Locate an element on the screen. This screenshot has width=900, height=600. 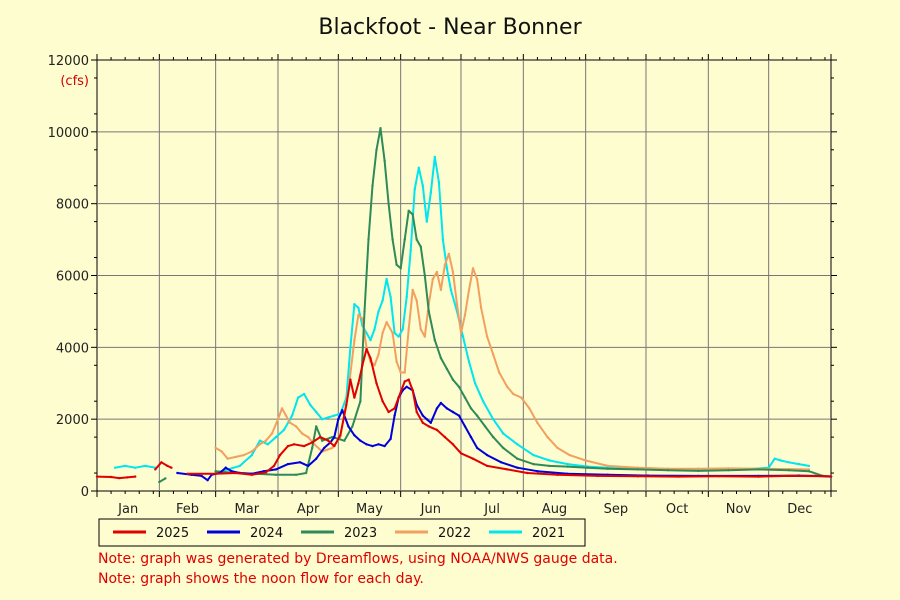
x-tick-label: Sep is located at coordinates (616, 509).